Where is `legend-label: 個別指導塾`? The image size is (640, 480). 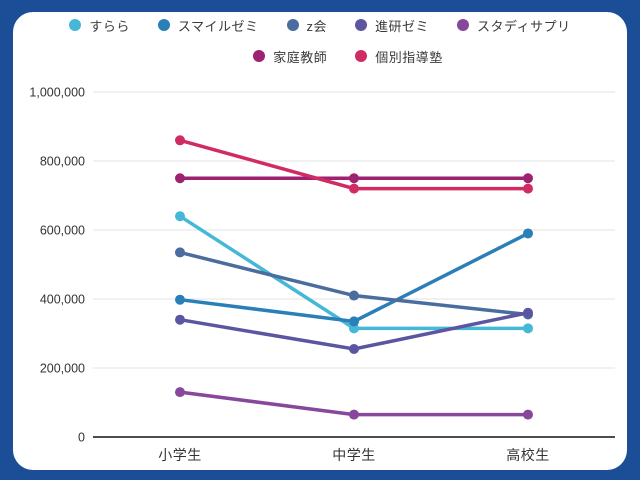 legend-label: 個別指導塾 is located at coordinates (409, 57).